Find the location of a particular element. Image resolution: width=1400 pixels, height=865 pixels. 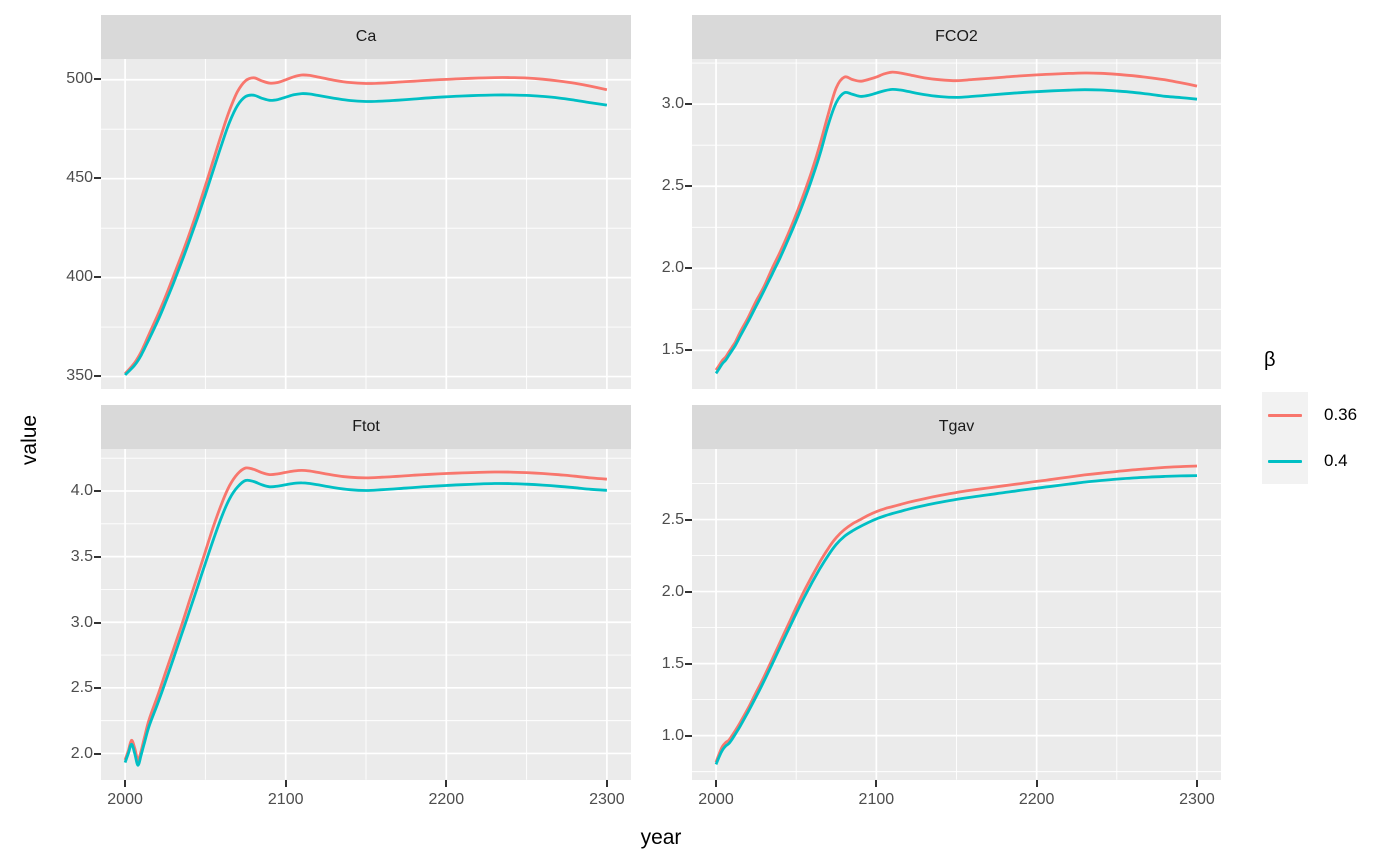

legend-keys: 0.36 0.4 is located at coordinates (1309, 438).